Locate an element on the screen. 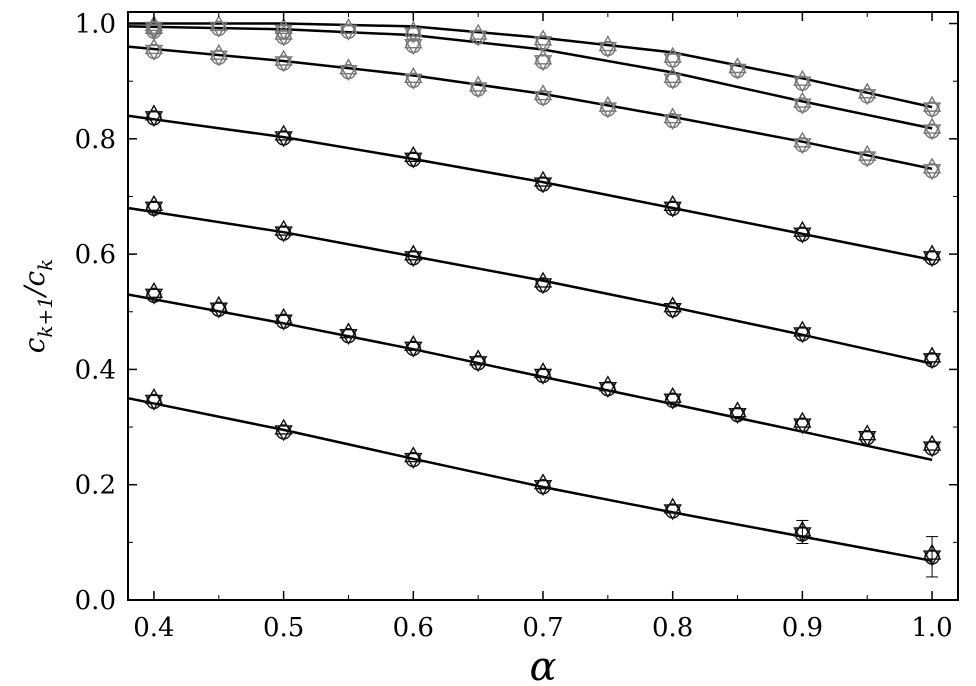 This screenshot has height=686, width=976. svg-text: ck+1/ck is located at coordinates (37, 306).